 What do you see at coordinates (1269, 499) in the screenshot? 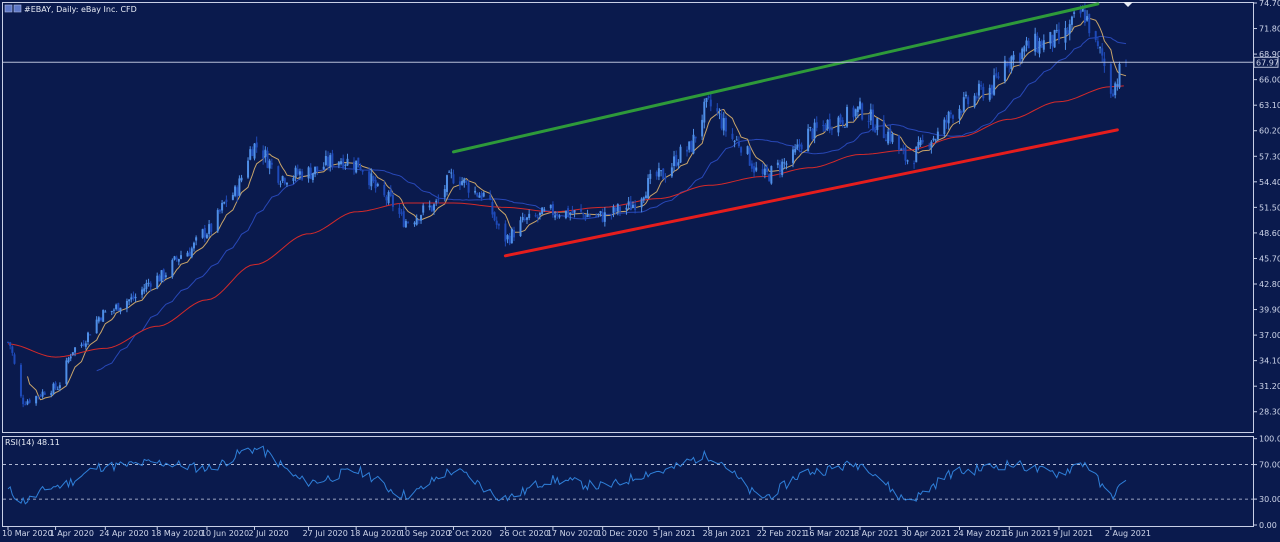
I see `rsi-axis-label: 30.00` at bounding box center [1269, 499].